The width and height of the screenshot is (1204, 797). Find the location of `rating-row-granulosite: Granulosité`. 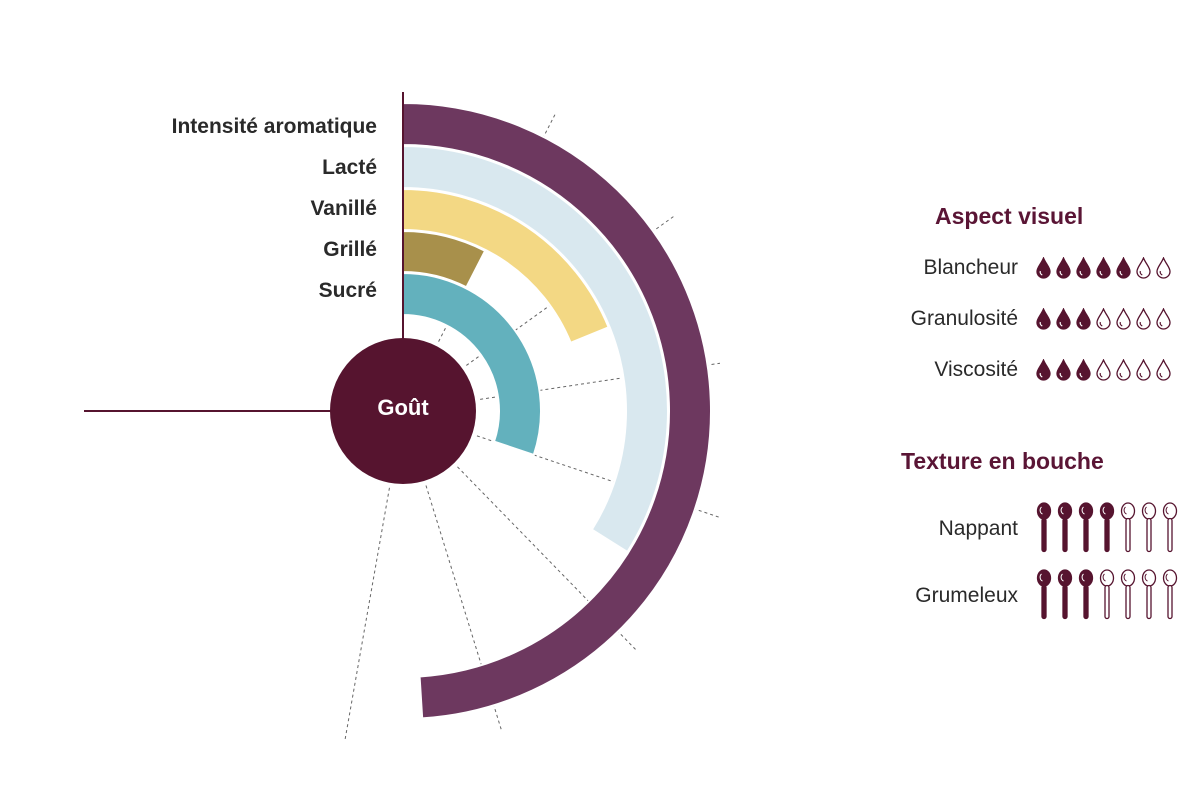

rating-row-granulosite: Granulosité is located at coordinates (1025, 319).